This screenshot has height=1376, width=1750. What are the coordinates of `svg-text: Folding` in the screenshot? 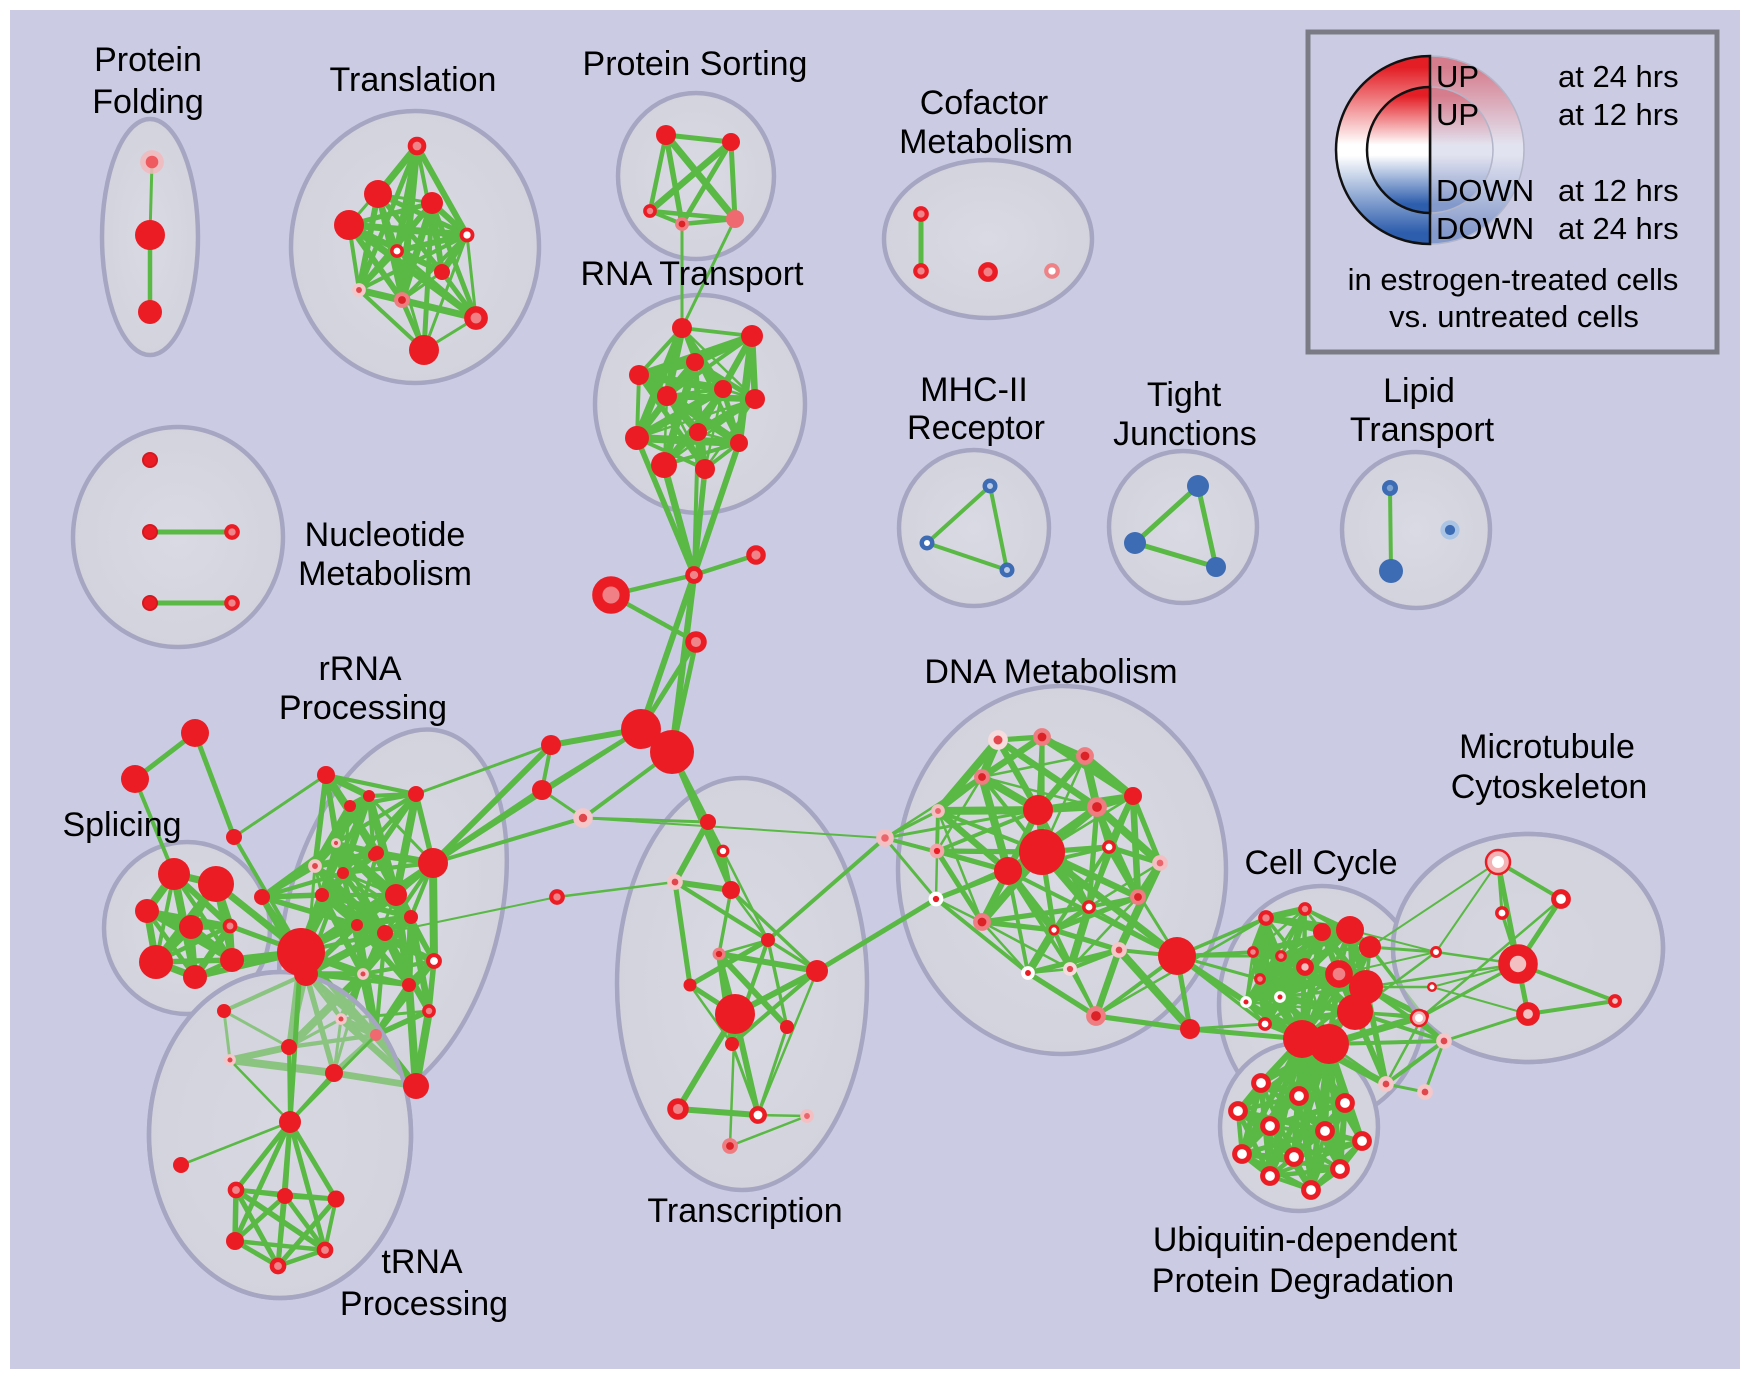 It's located at (148, 102).